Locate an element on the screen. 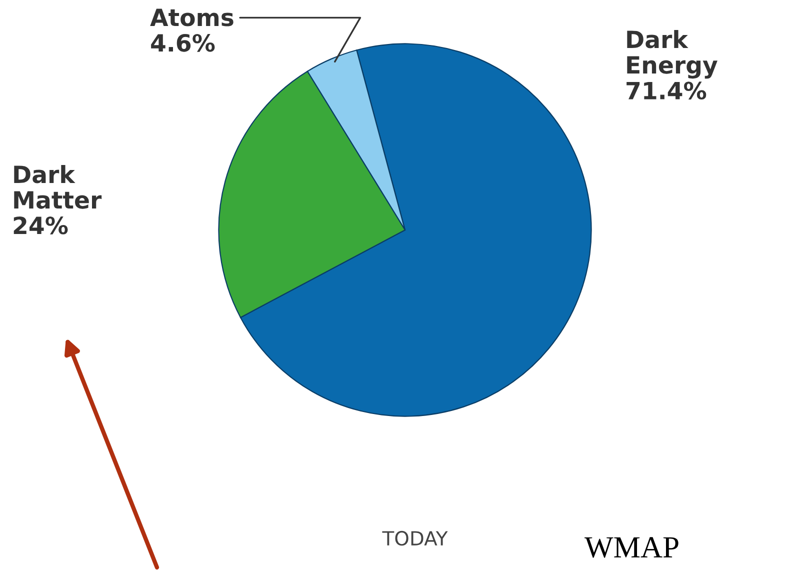  slice-label: Atoms is located at coordinates (192, 17).